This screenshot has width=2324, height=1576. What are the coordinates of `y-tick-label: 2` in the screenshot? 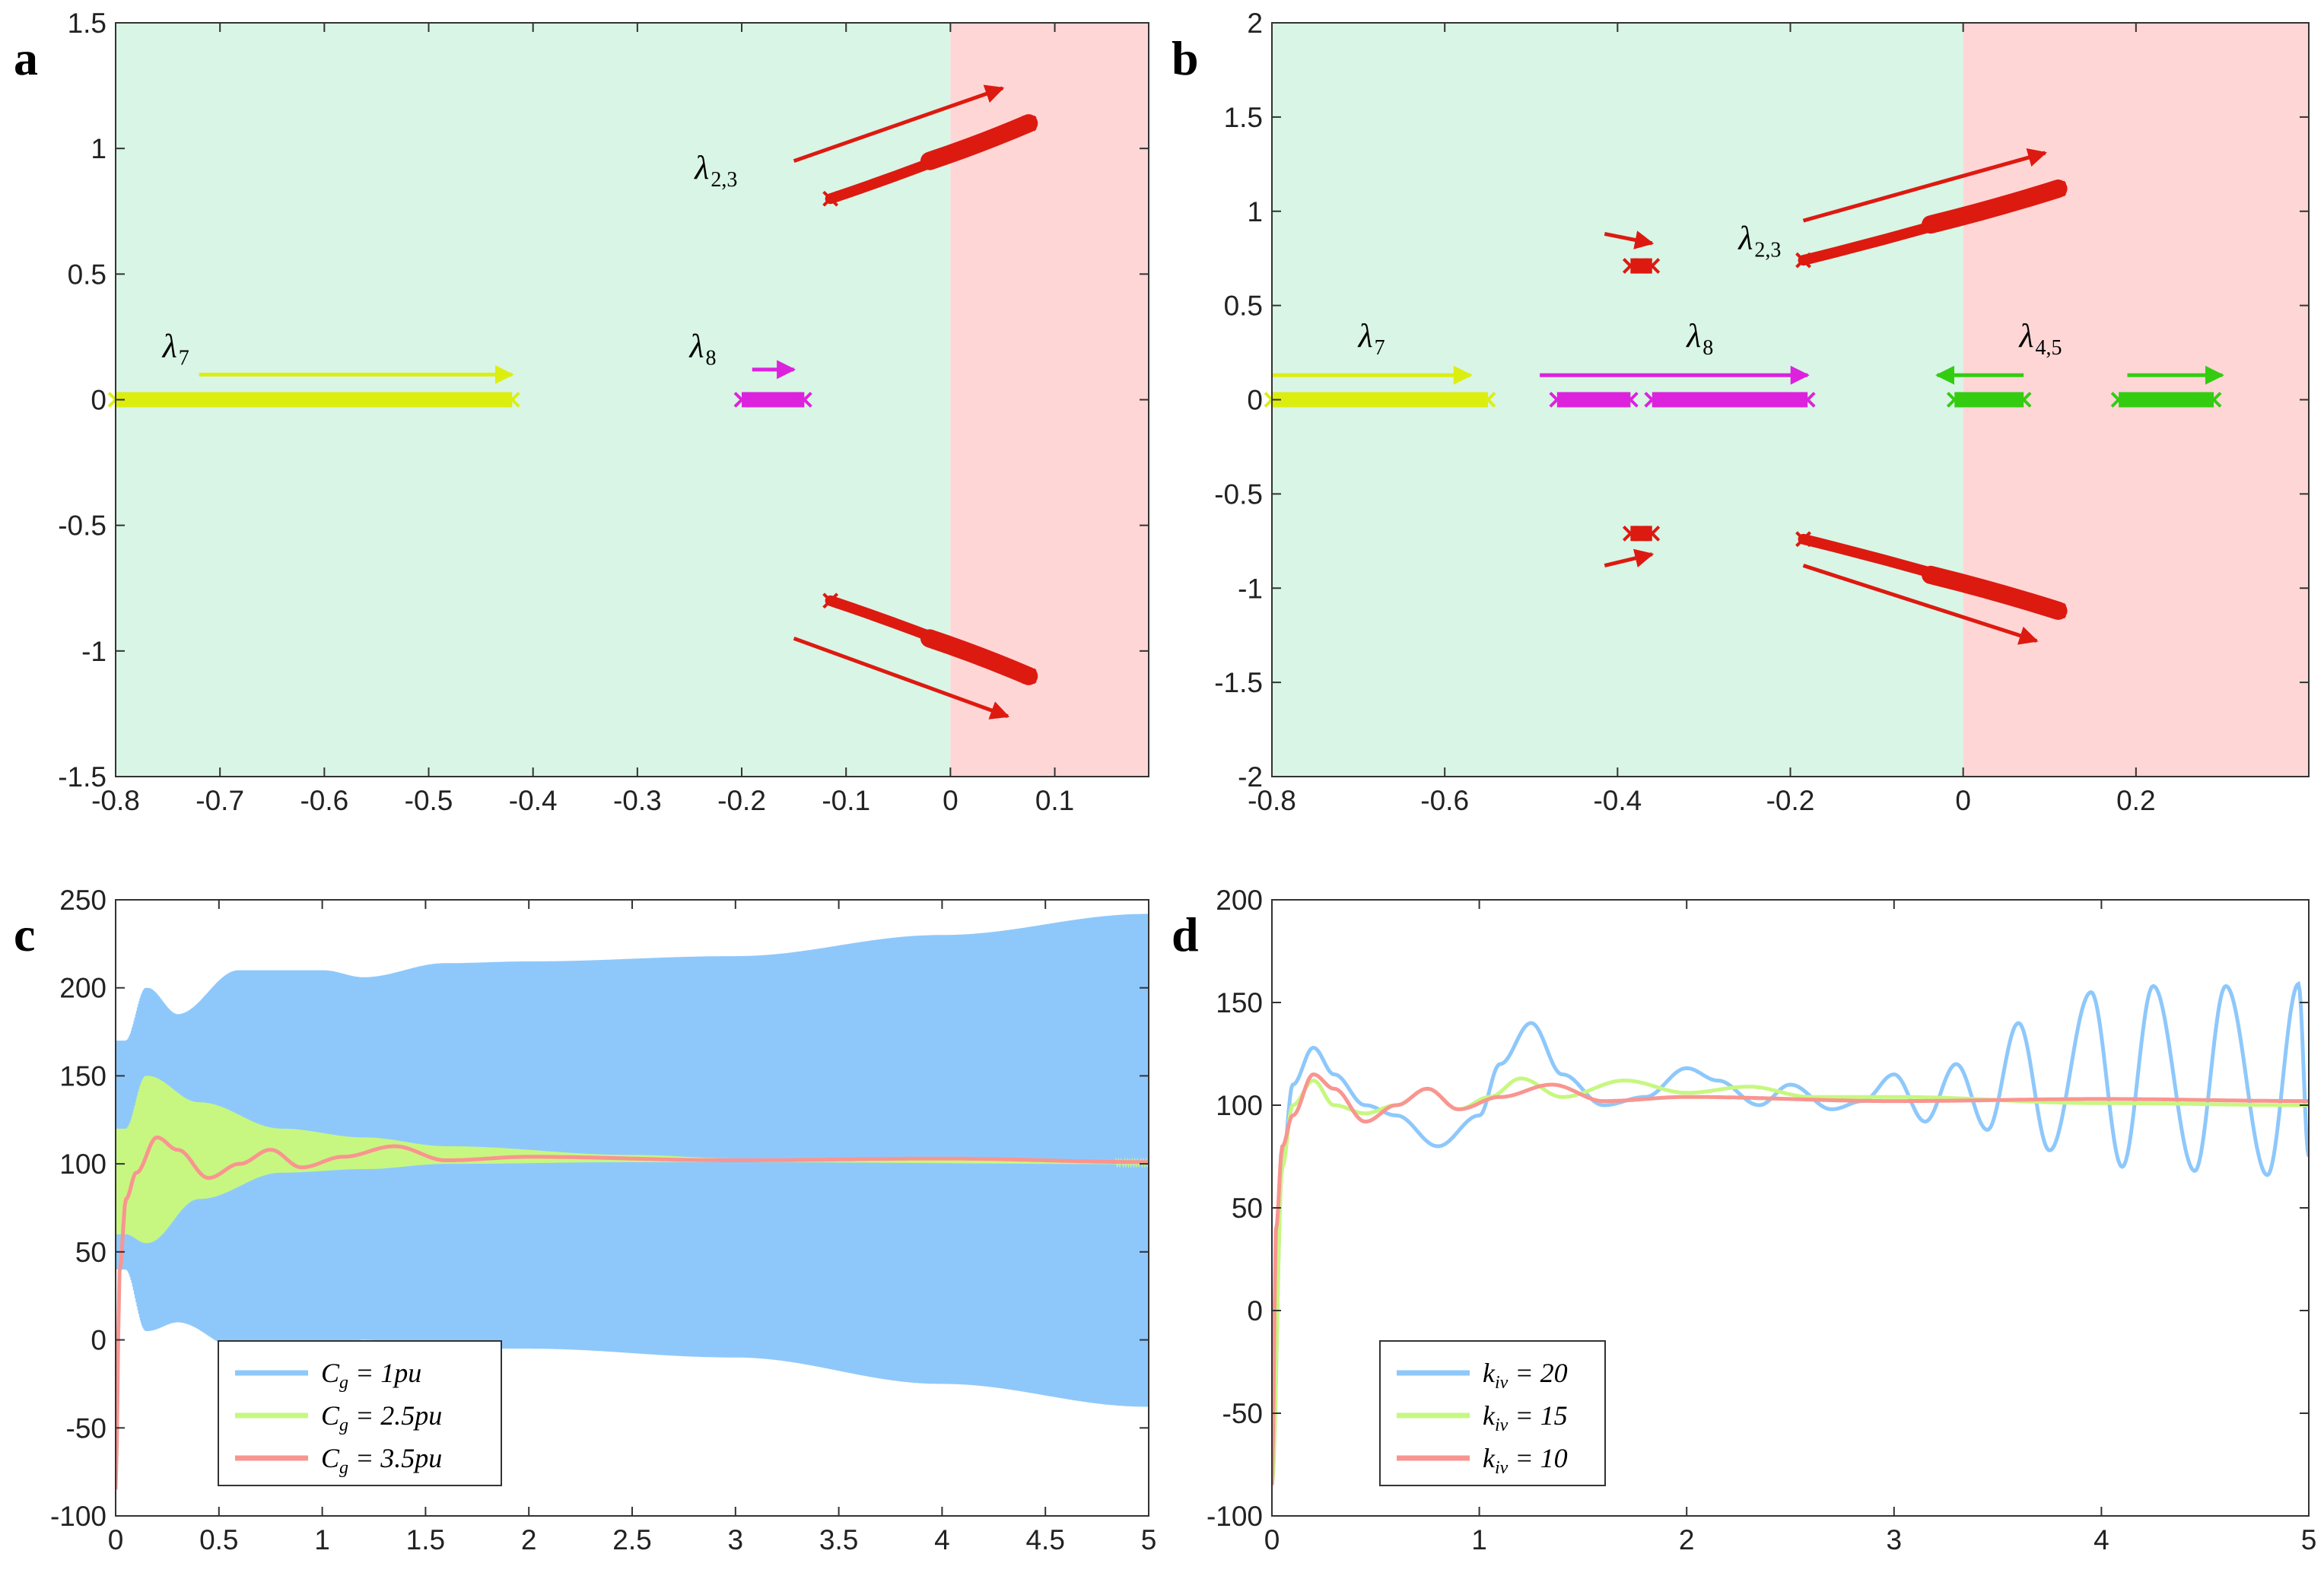 It's located at (1255, 24).